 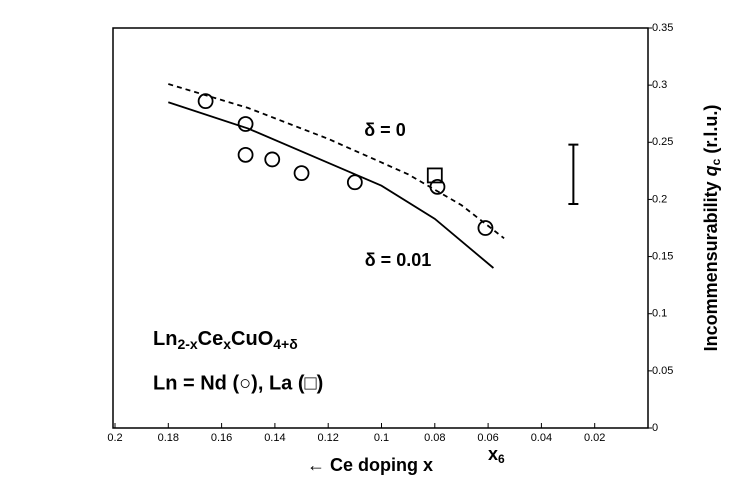 I want to click on line-label: δ = 0, so click(x=384, y=130).